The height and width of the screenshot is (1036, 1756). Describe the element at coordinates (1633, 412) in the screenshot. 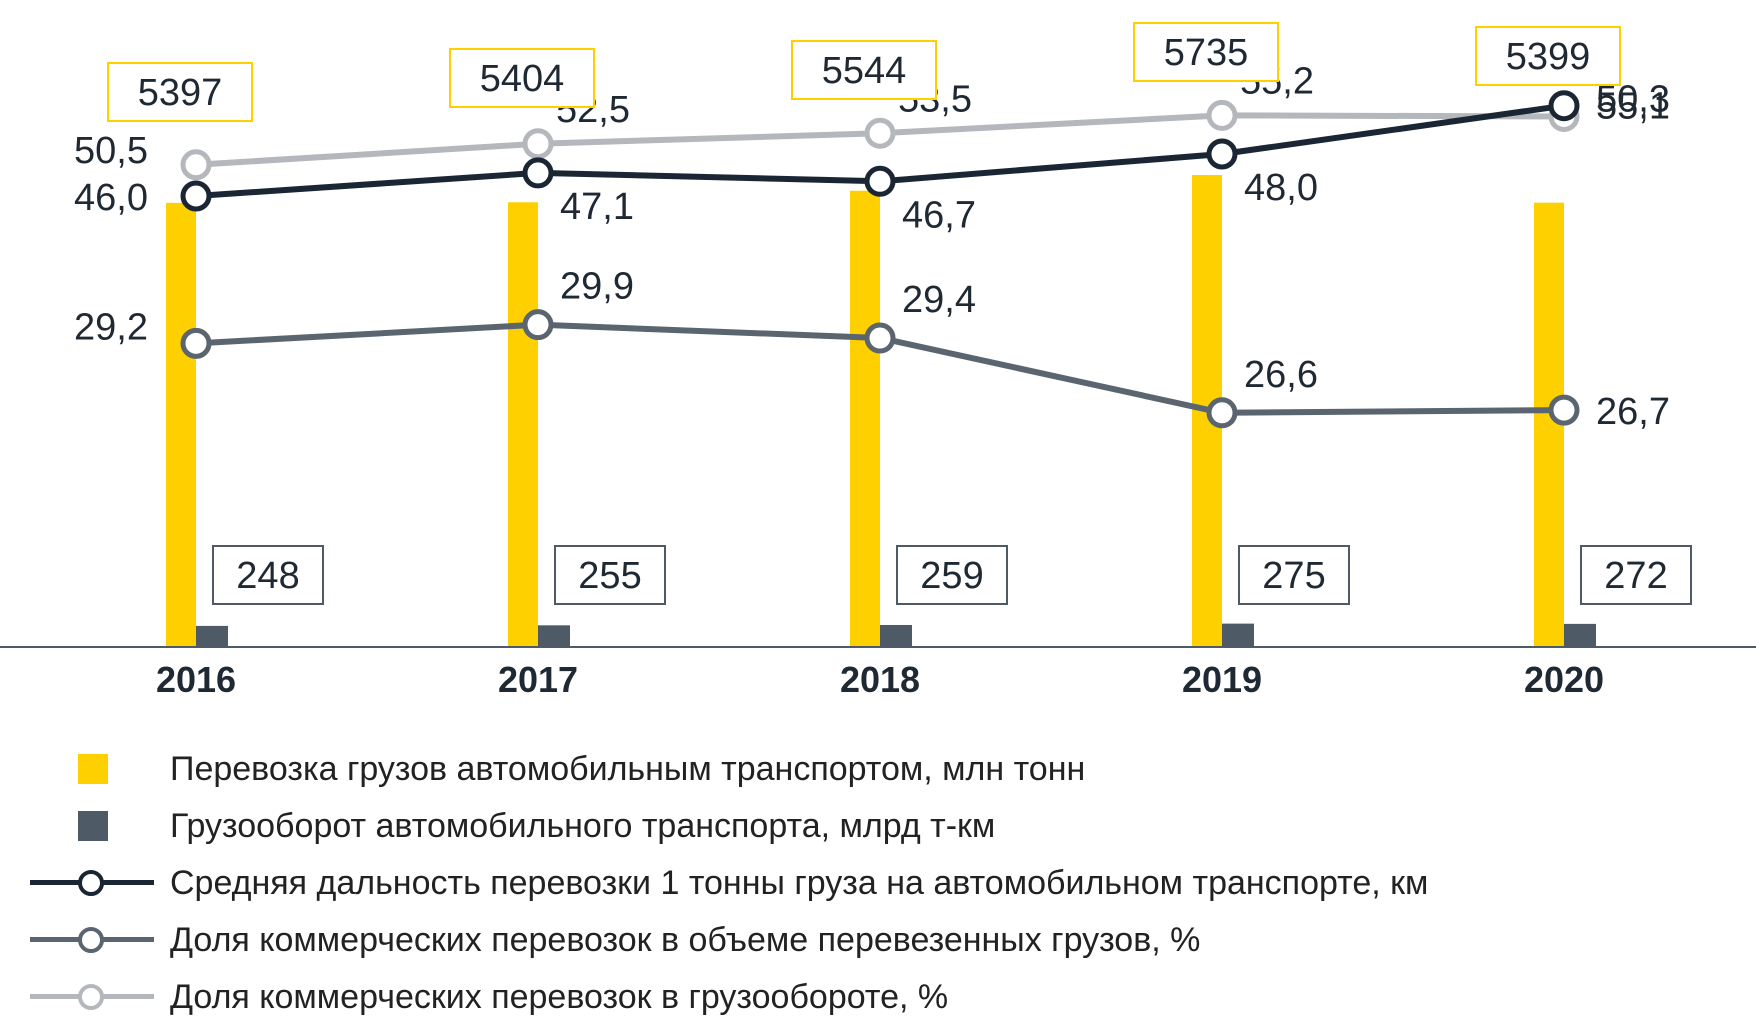

I see `data-label-commercial-share-volume: 26,7` at that location.